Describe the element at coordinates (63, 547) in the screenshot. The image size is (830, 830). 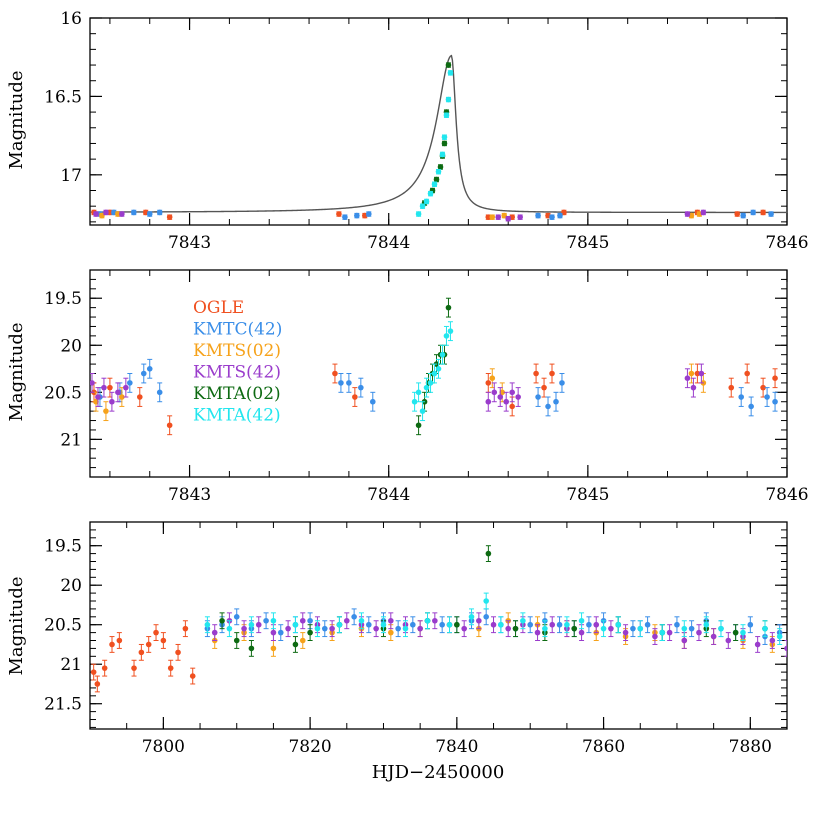
I see `panel-2-ytick-label: 19.5` at that location.